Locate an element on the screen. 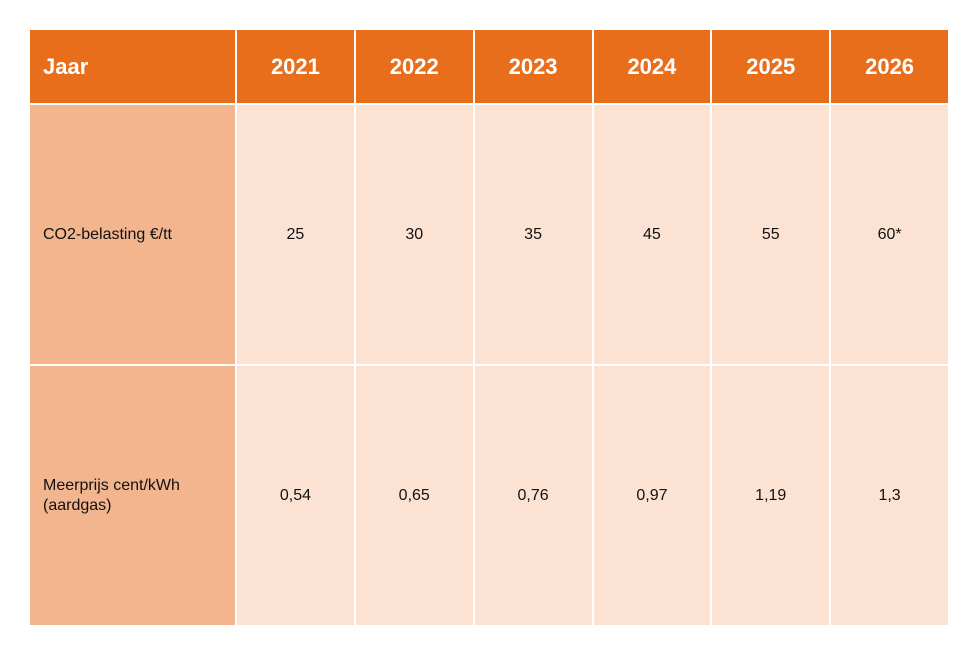 The image size is (978, 652). header-cell-2023: 2023 is located at coordinates (533, 66).